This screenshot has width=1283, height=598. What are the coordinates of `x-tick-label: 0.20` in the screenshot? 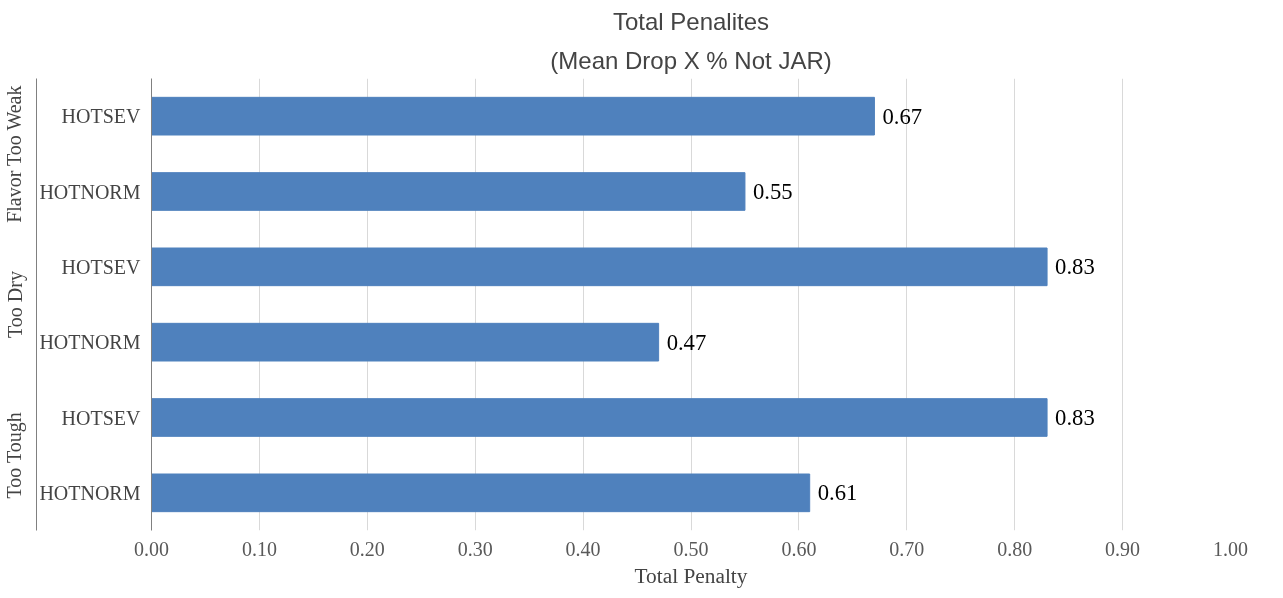 It's located at (367, 548).